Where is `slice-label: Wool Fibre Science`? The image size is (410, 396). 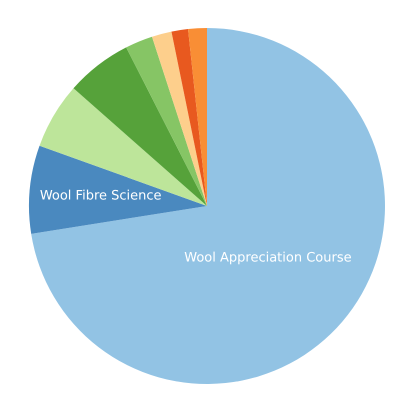 slice-label: Wool Fibre Science is located at coordinates (101, 196).